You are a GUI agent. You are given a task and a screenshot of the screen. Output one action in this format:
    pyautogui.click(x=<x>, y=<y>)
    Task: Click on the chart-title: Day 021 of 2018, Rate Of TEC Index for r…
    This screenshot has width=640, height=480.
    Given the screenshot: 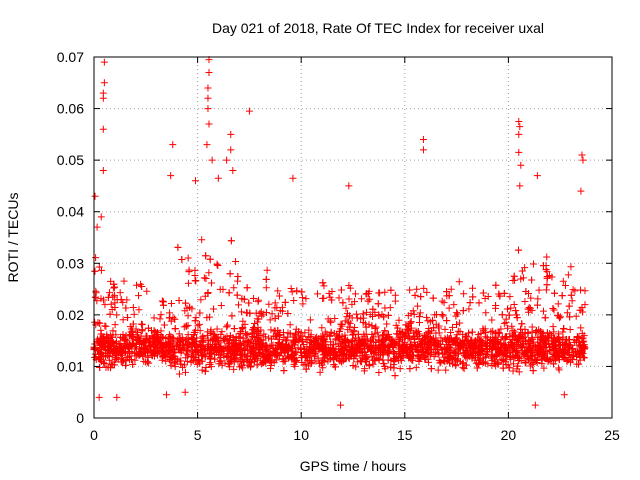 What is the action you would take?
    pyautogui.click(x=378, y=28)
    